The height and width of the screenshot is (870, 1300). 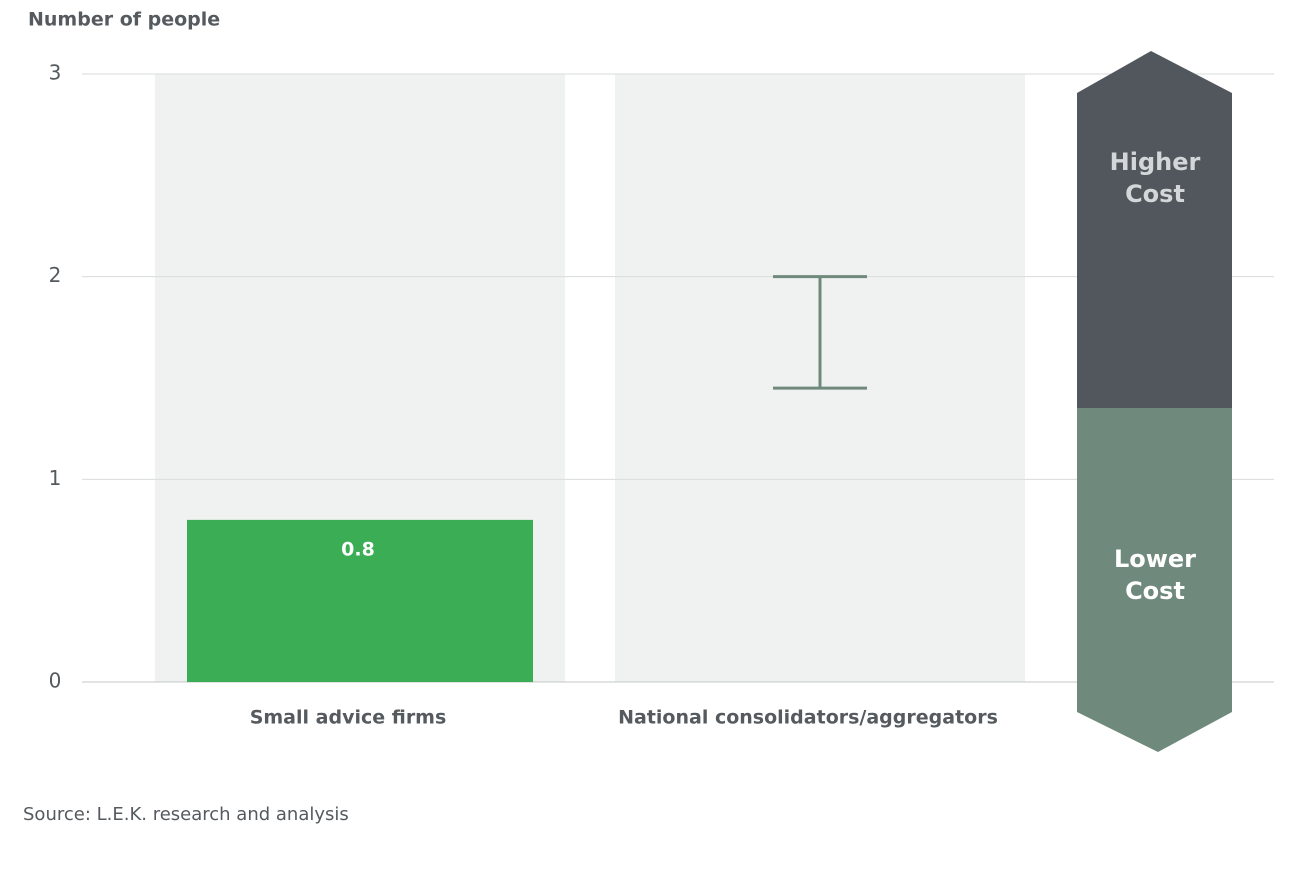 I want to click on y-tick-label: 3, so click(x=55, y=73).